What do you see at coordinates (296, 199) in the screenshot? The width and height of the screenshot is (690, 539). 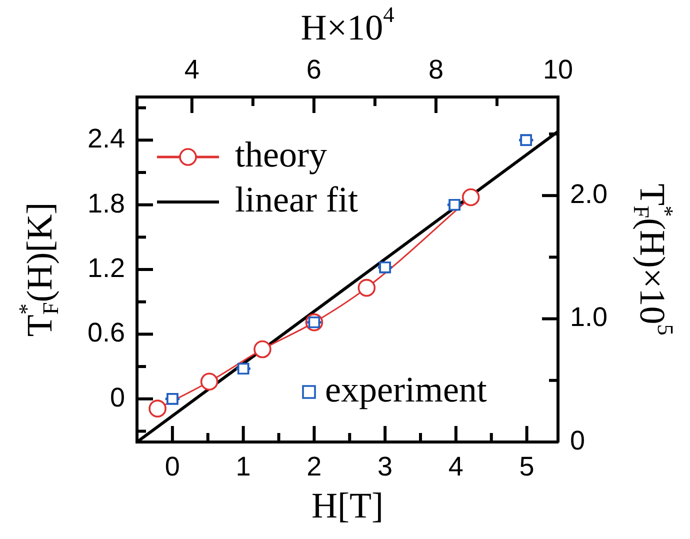 I see `legend-label: linear fit` at bounding box center [296, 199].